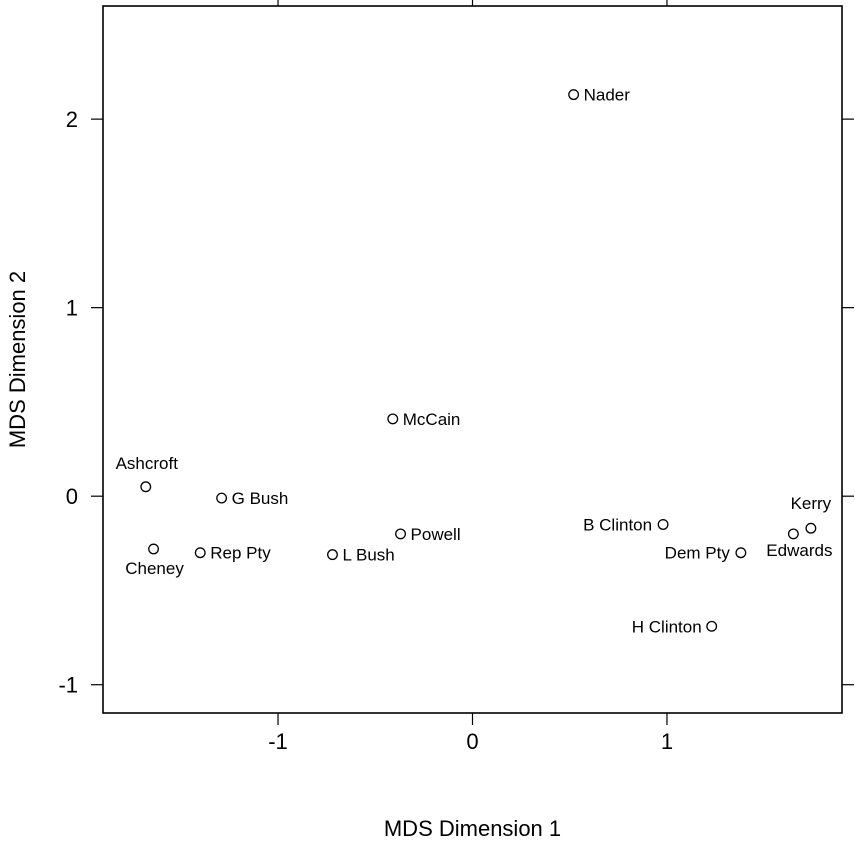  I want to click on point-label: Dem Pty, so click(698, 553).